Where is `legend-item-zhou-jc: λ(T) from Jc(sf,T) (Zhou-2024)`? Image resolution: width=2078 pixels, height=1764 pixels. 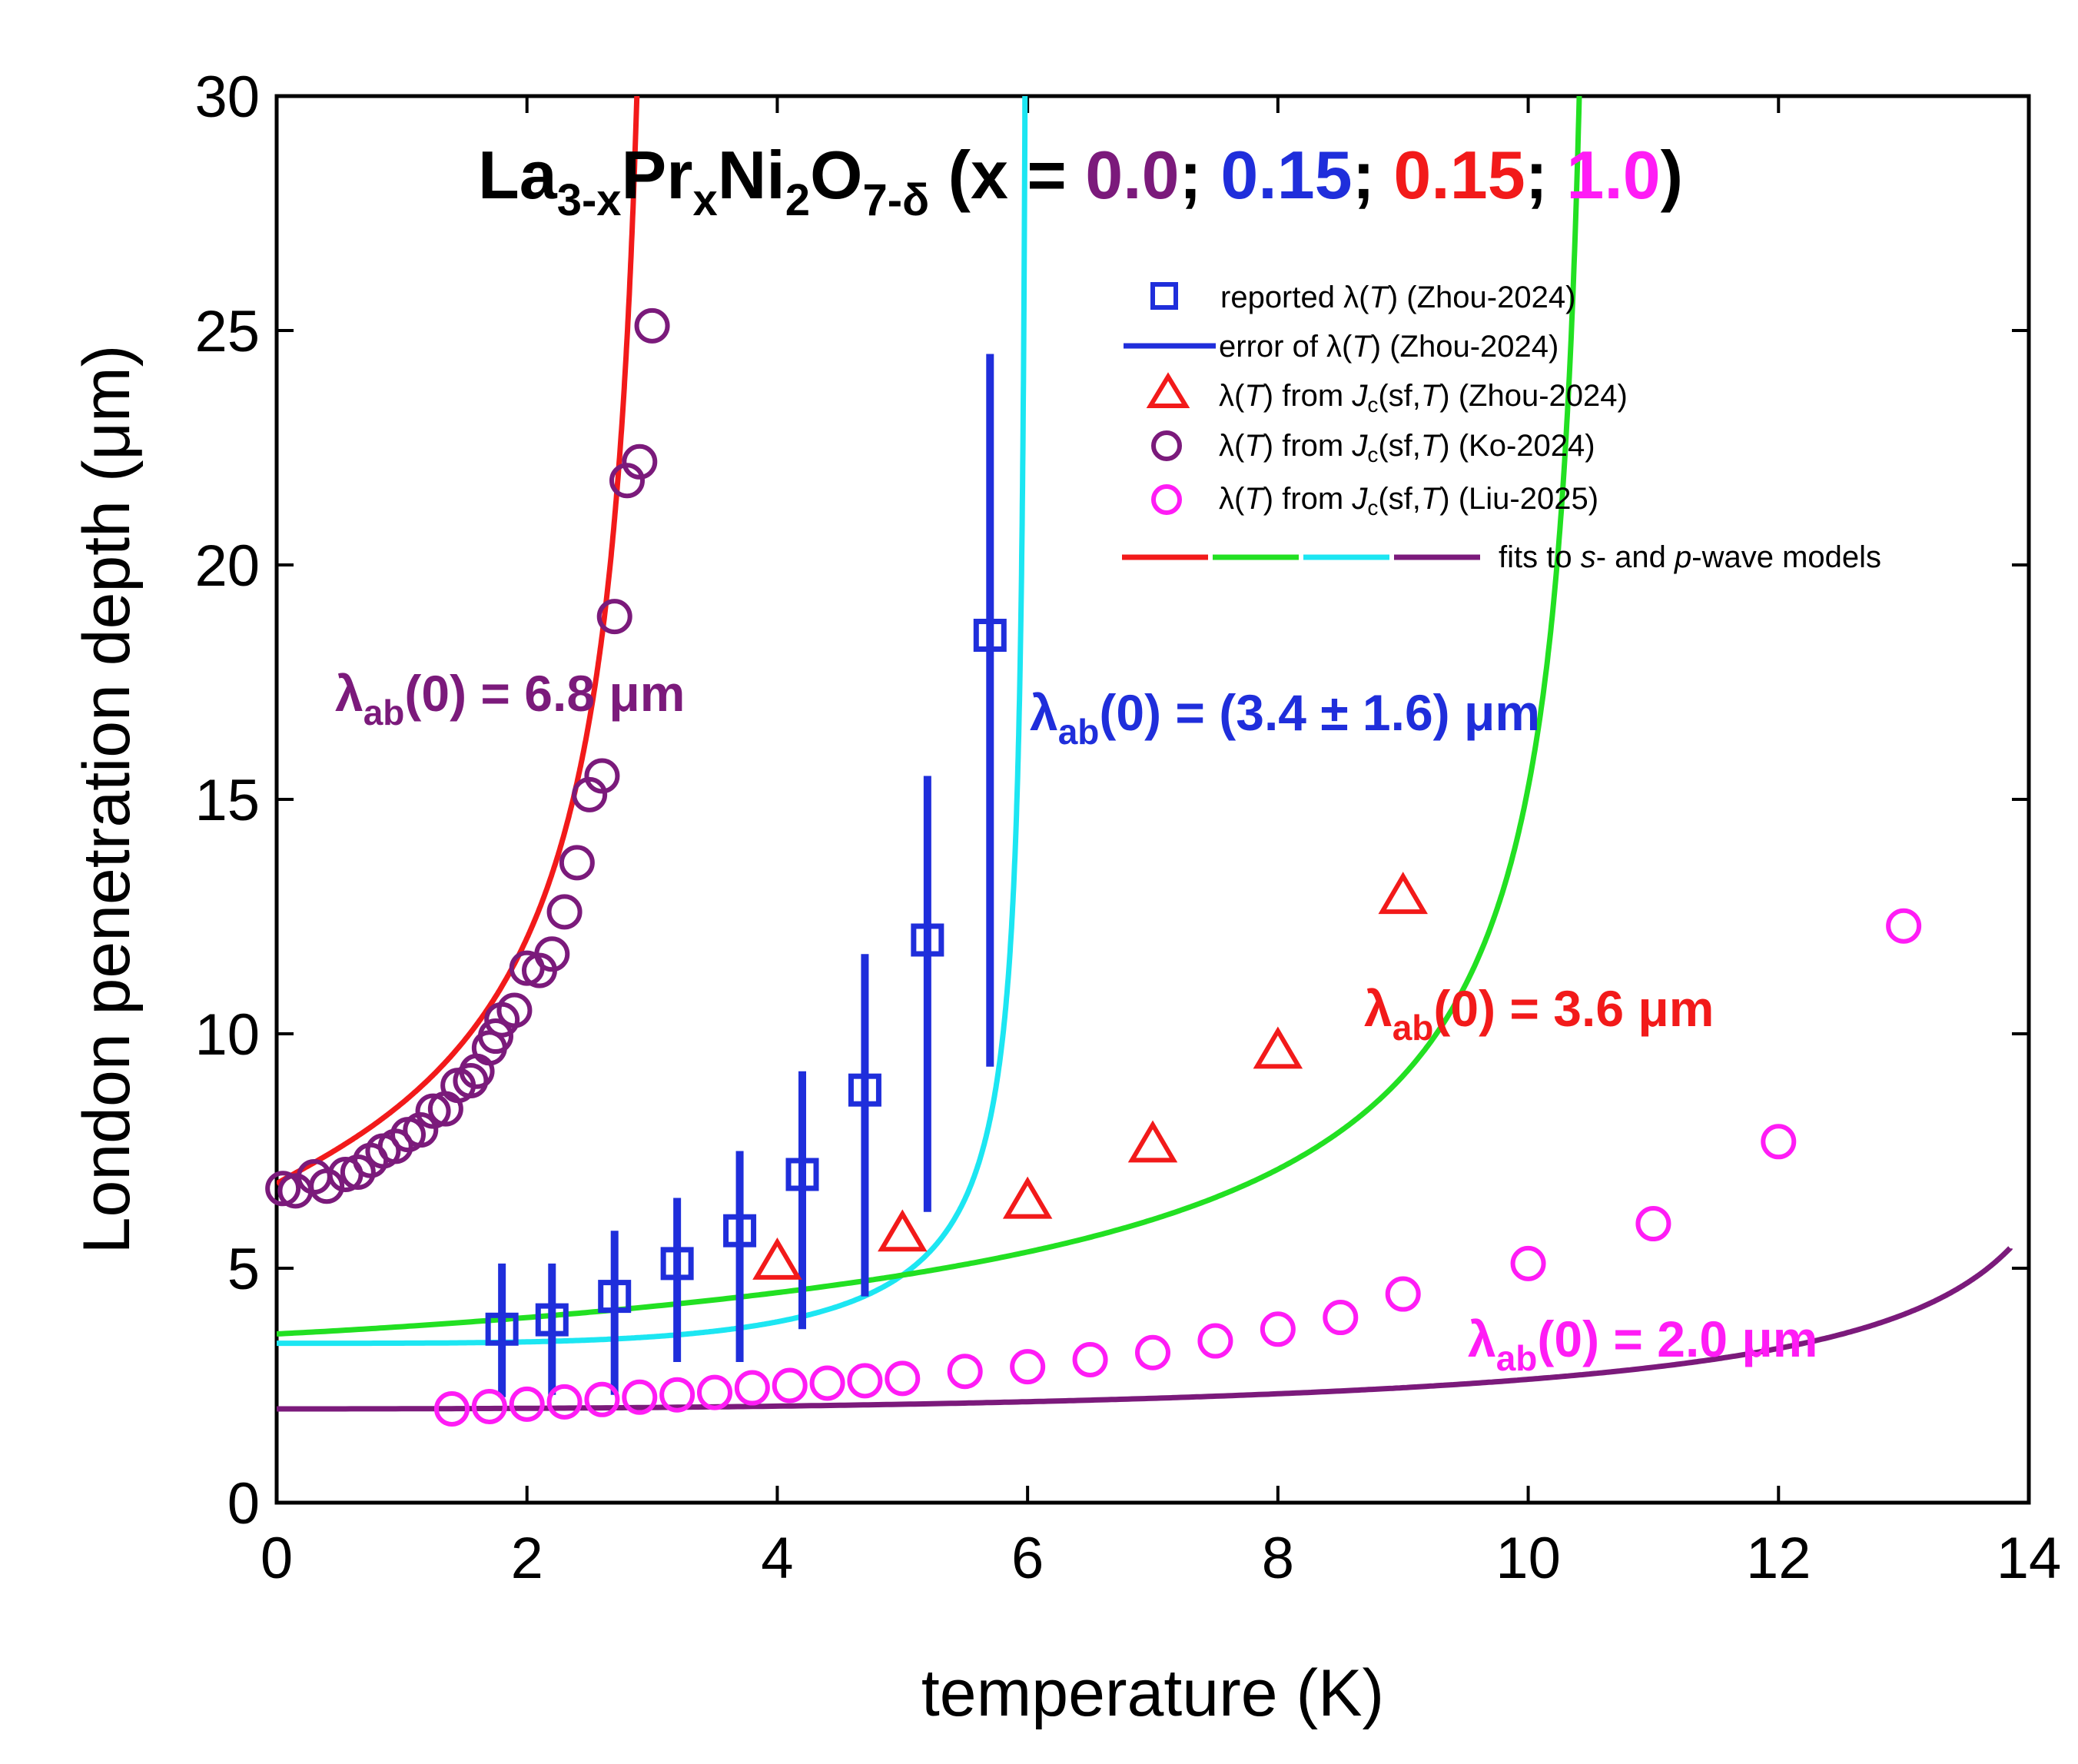 legend-item-zhou-jc: λ(T) from Jc(sf,T) (Zhou-2024) is located at coordinates (1387, 395).